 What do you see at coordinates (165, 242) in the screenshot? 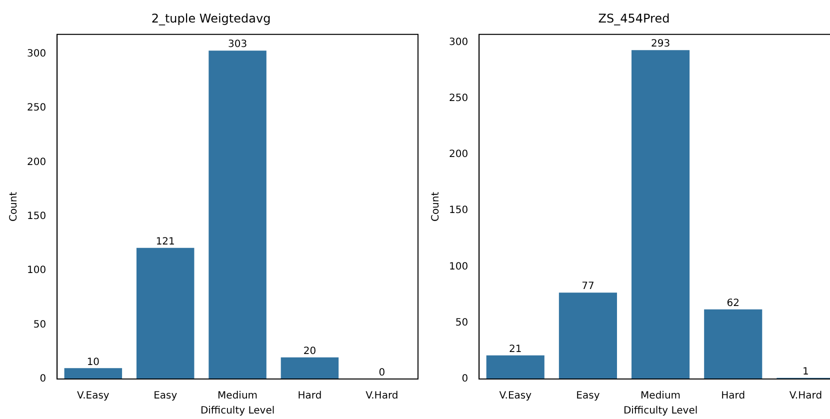
I see `data-label: 121` at bounding box center [165, 242].